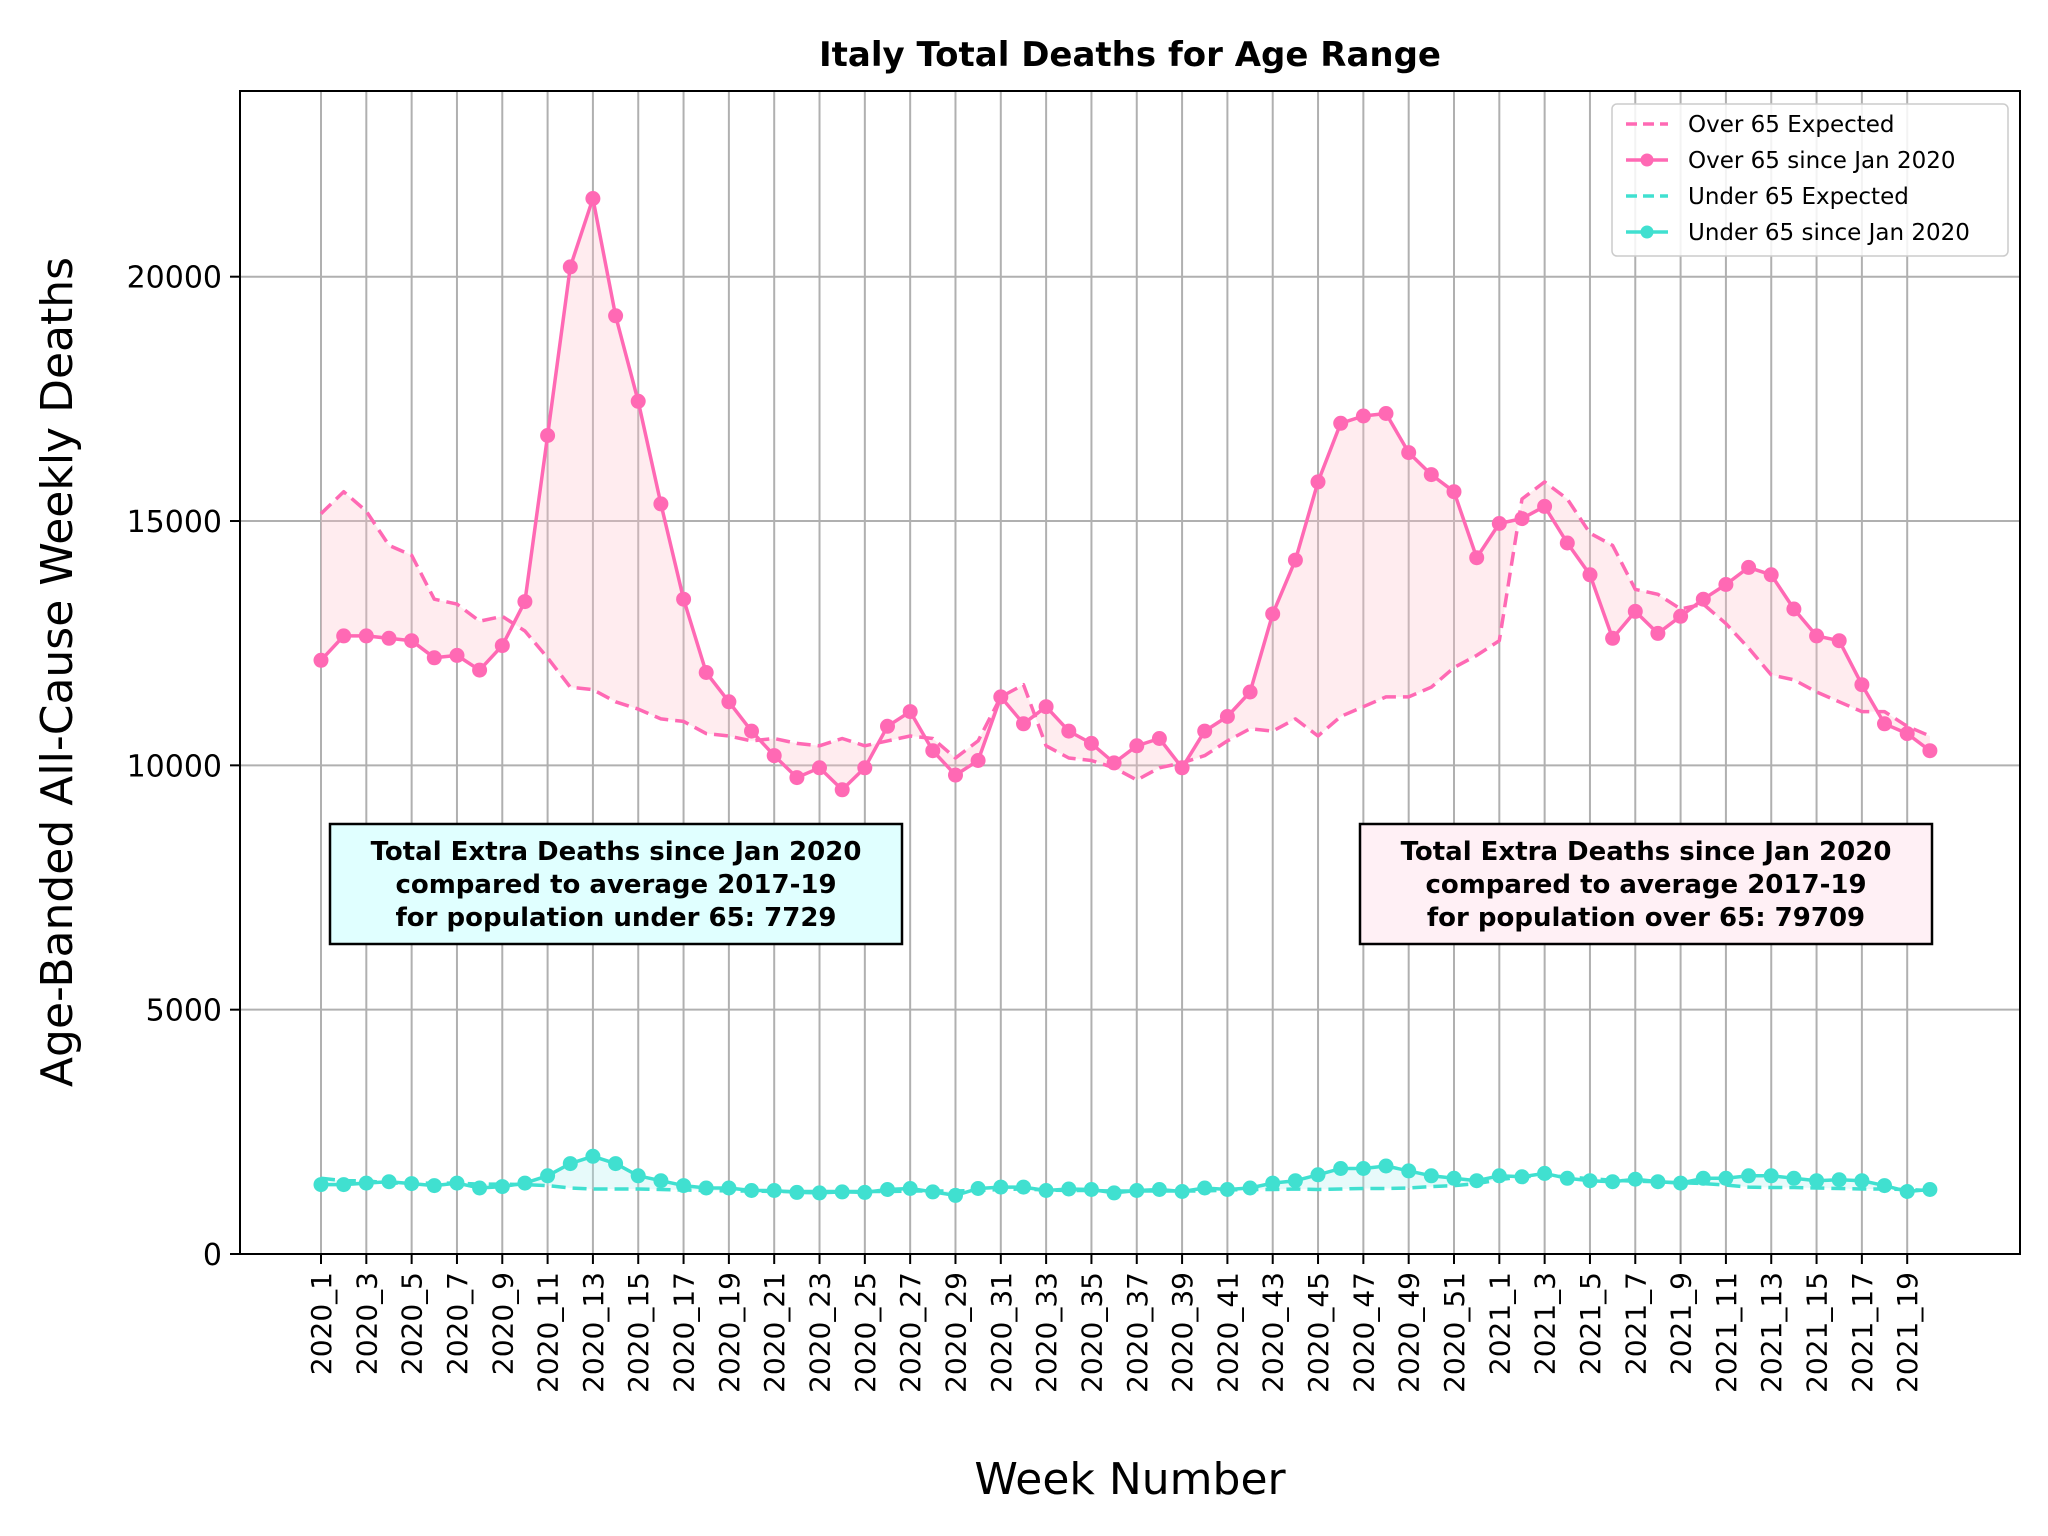 The height and width of the screenshot is (1536, 2048). What do you see at coordinates (1646, 884) in the screenshot?
I see `annotation-box-over65` at bounding box center [1646, 884].